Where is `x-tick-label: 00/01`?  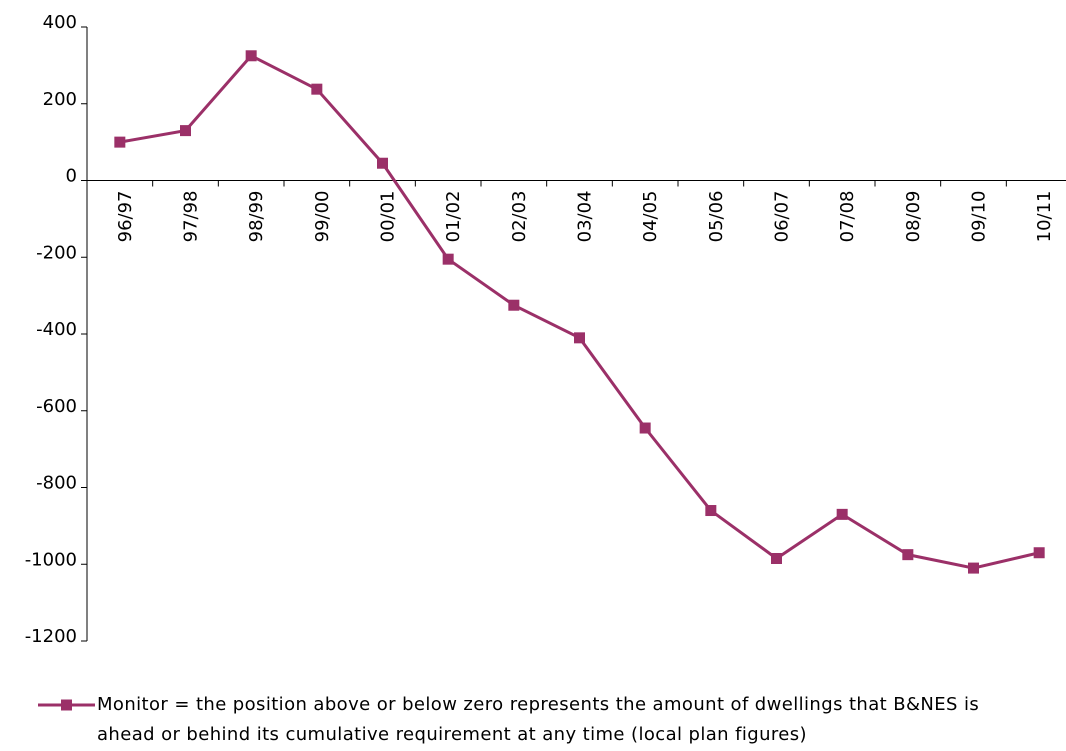 x-tick-label: 00/01 is located at coordinates (388, 217).